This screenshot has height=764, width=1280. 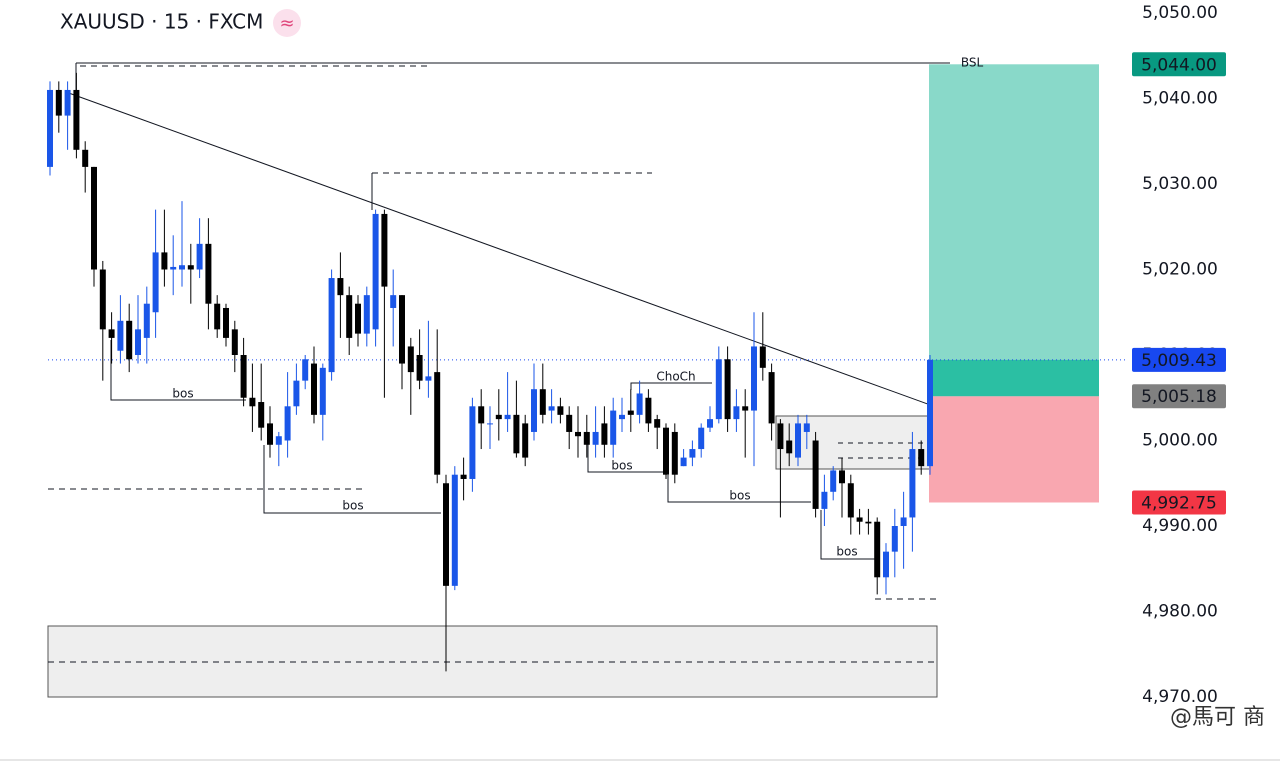 I want to click on y-tick-label: 5,020.00, so click(x=1180, y=270).